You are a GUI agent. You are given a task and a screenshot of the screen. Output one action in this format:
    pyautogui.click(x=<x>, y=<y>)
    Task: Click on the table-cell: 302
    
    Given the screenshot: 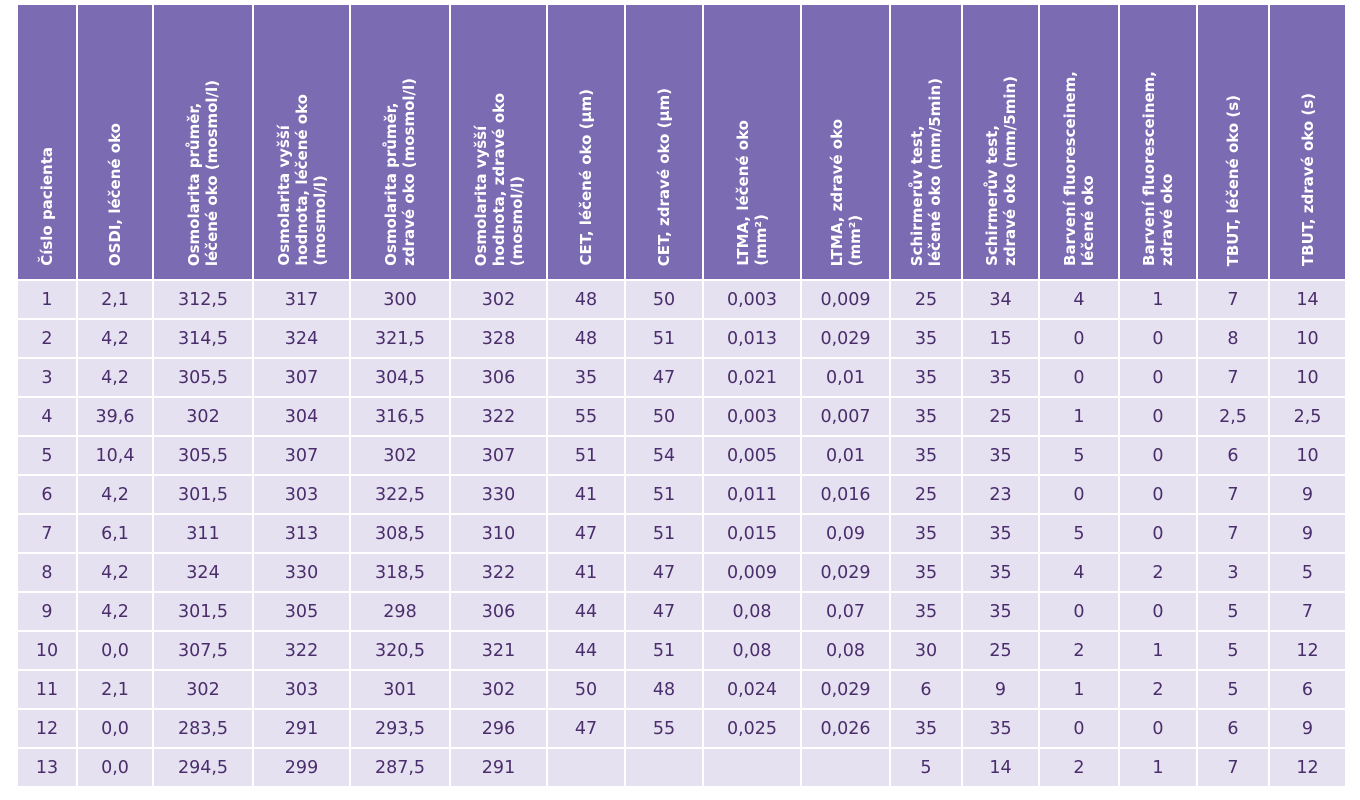 What is the action you would take?
    pyautogui.click(x=204, y=688)
    